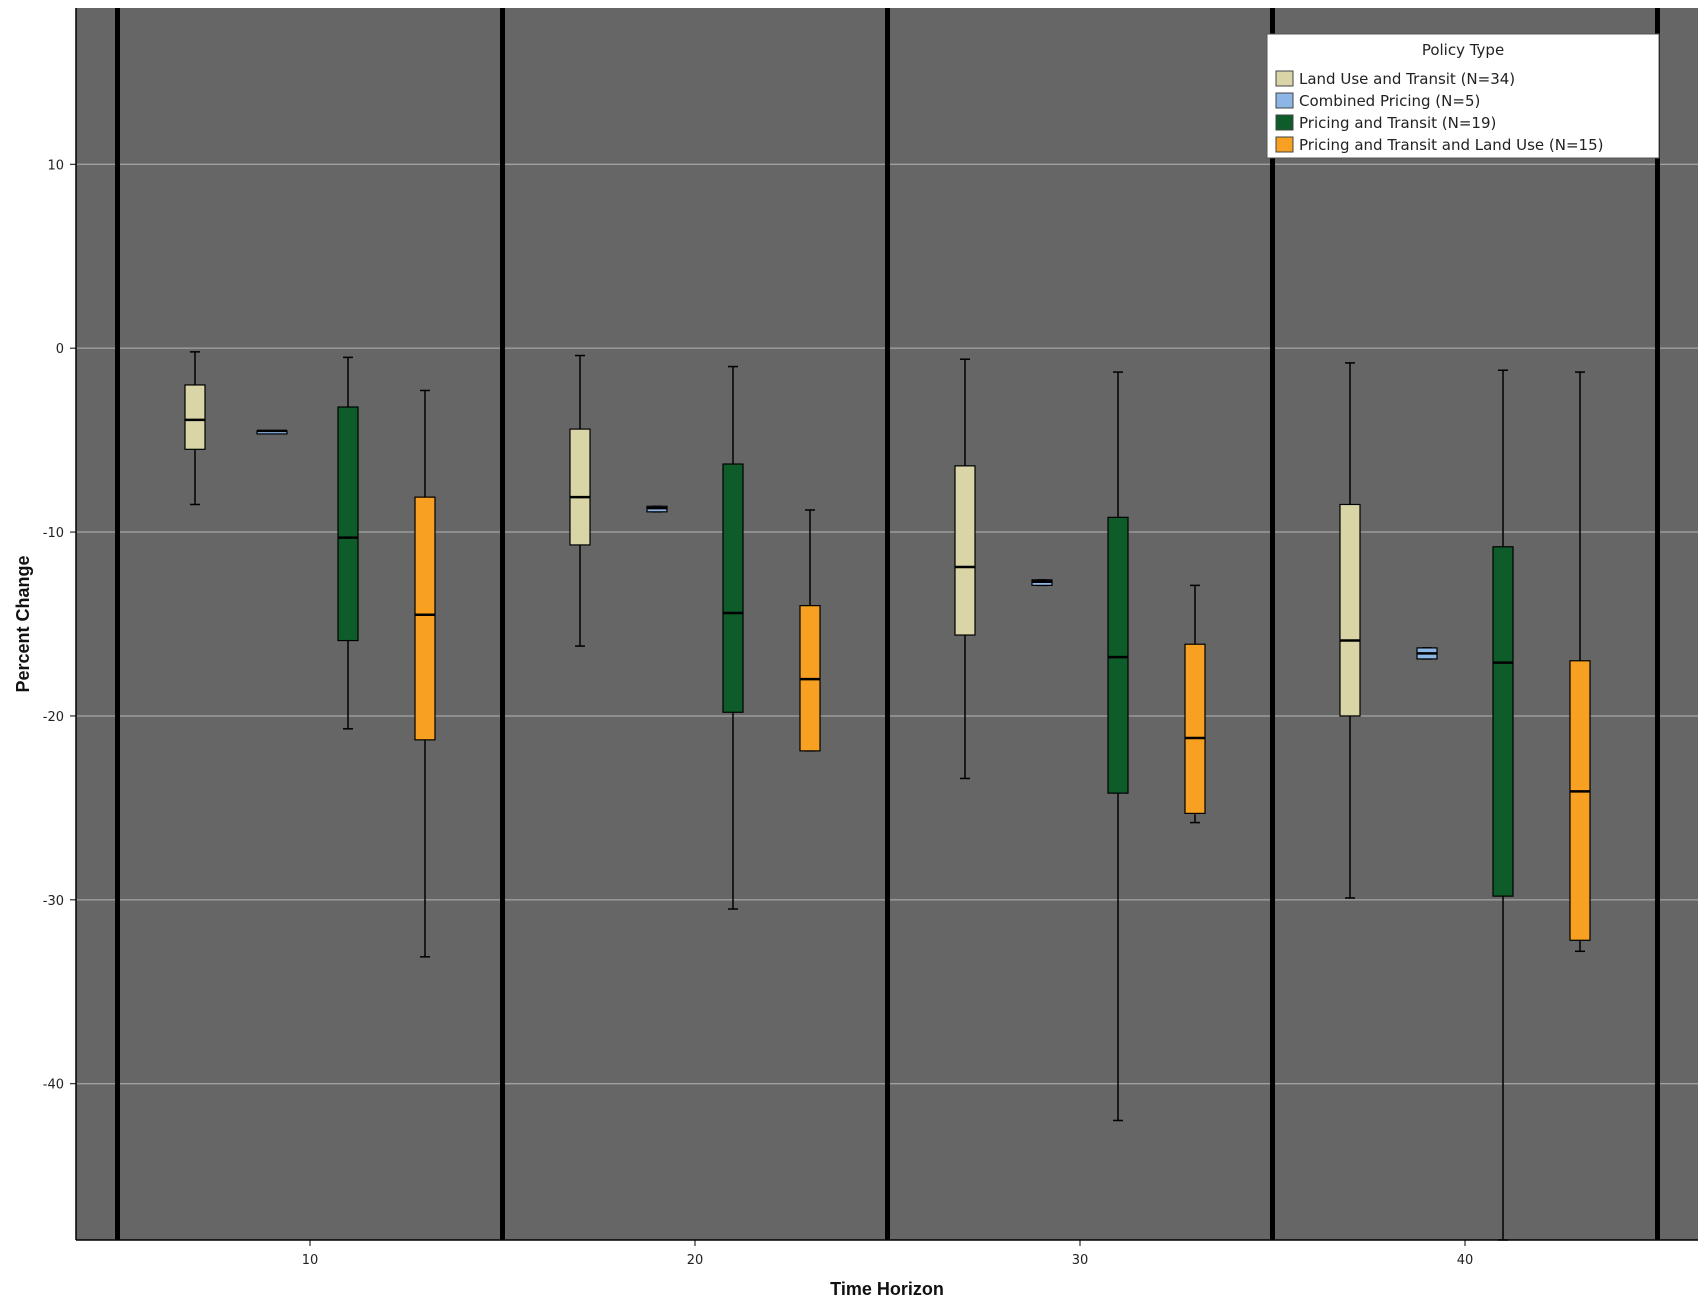  What do you see at coordinates (1397, 123) in the screenshot?
I see `legend-label: Pricing and Transit (N=19)` at bounding box center [1397, 123].